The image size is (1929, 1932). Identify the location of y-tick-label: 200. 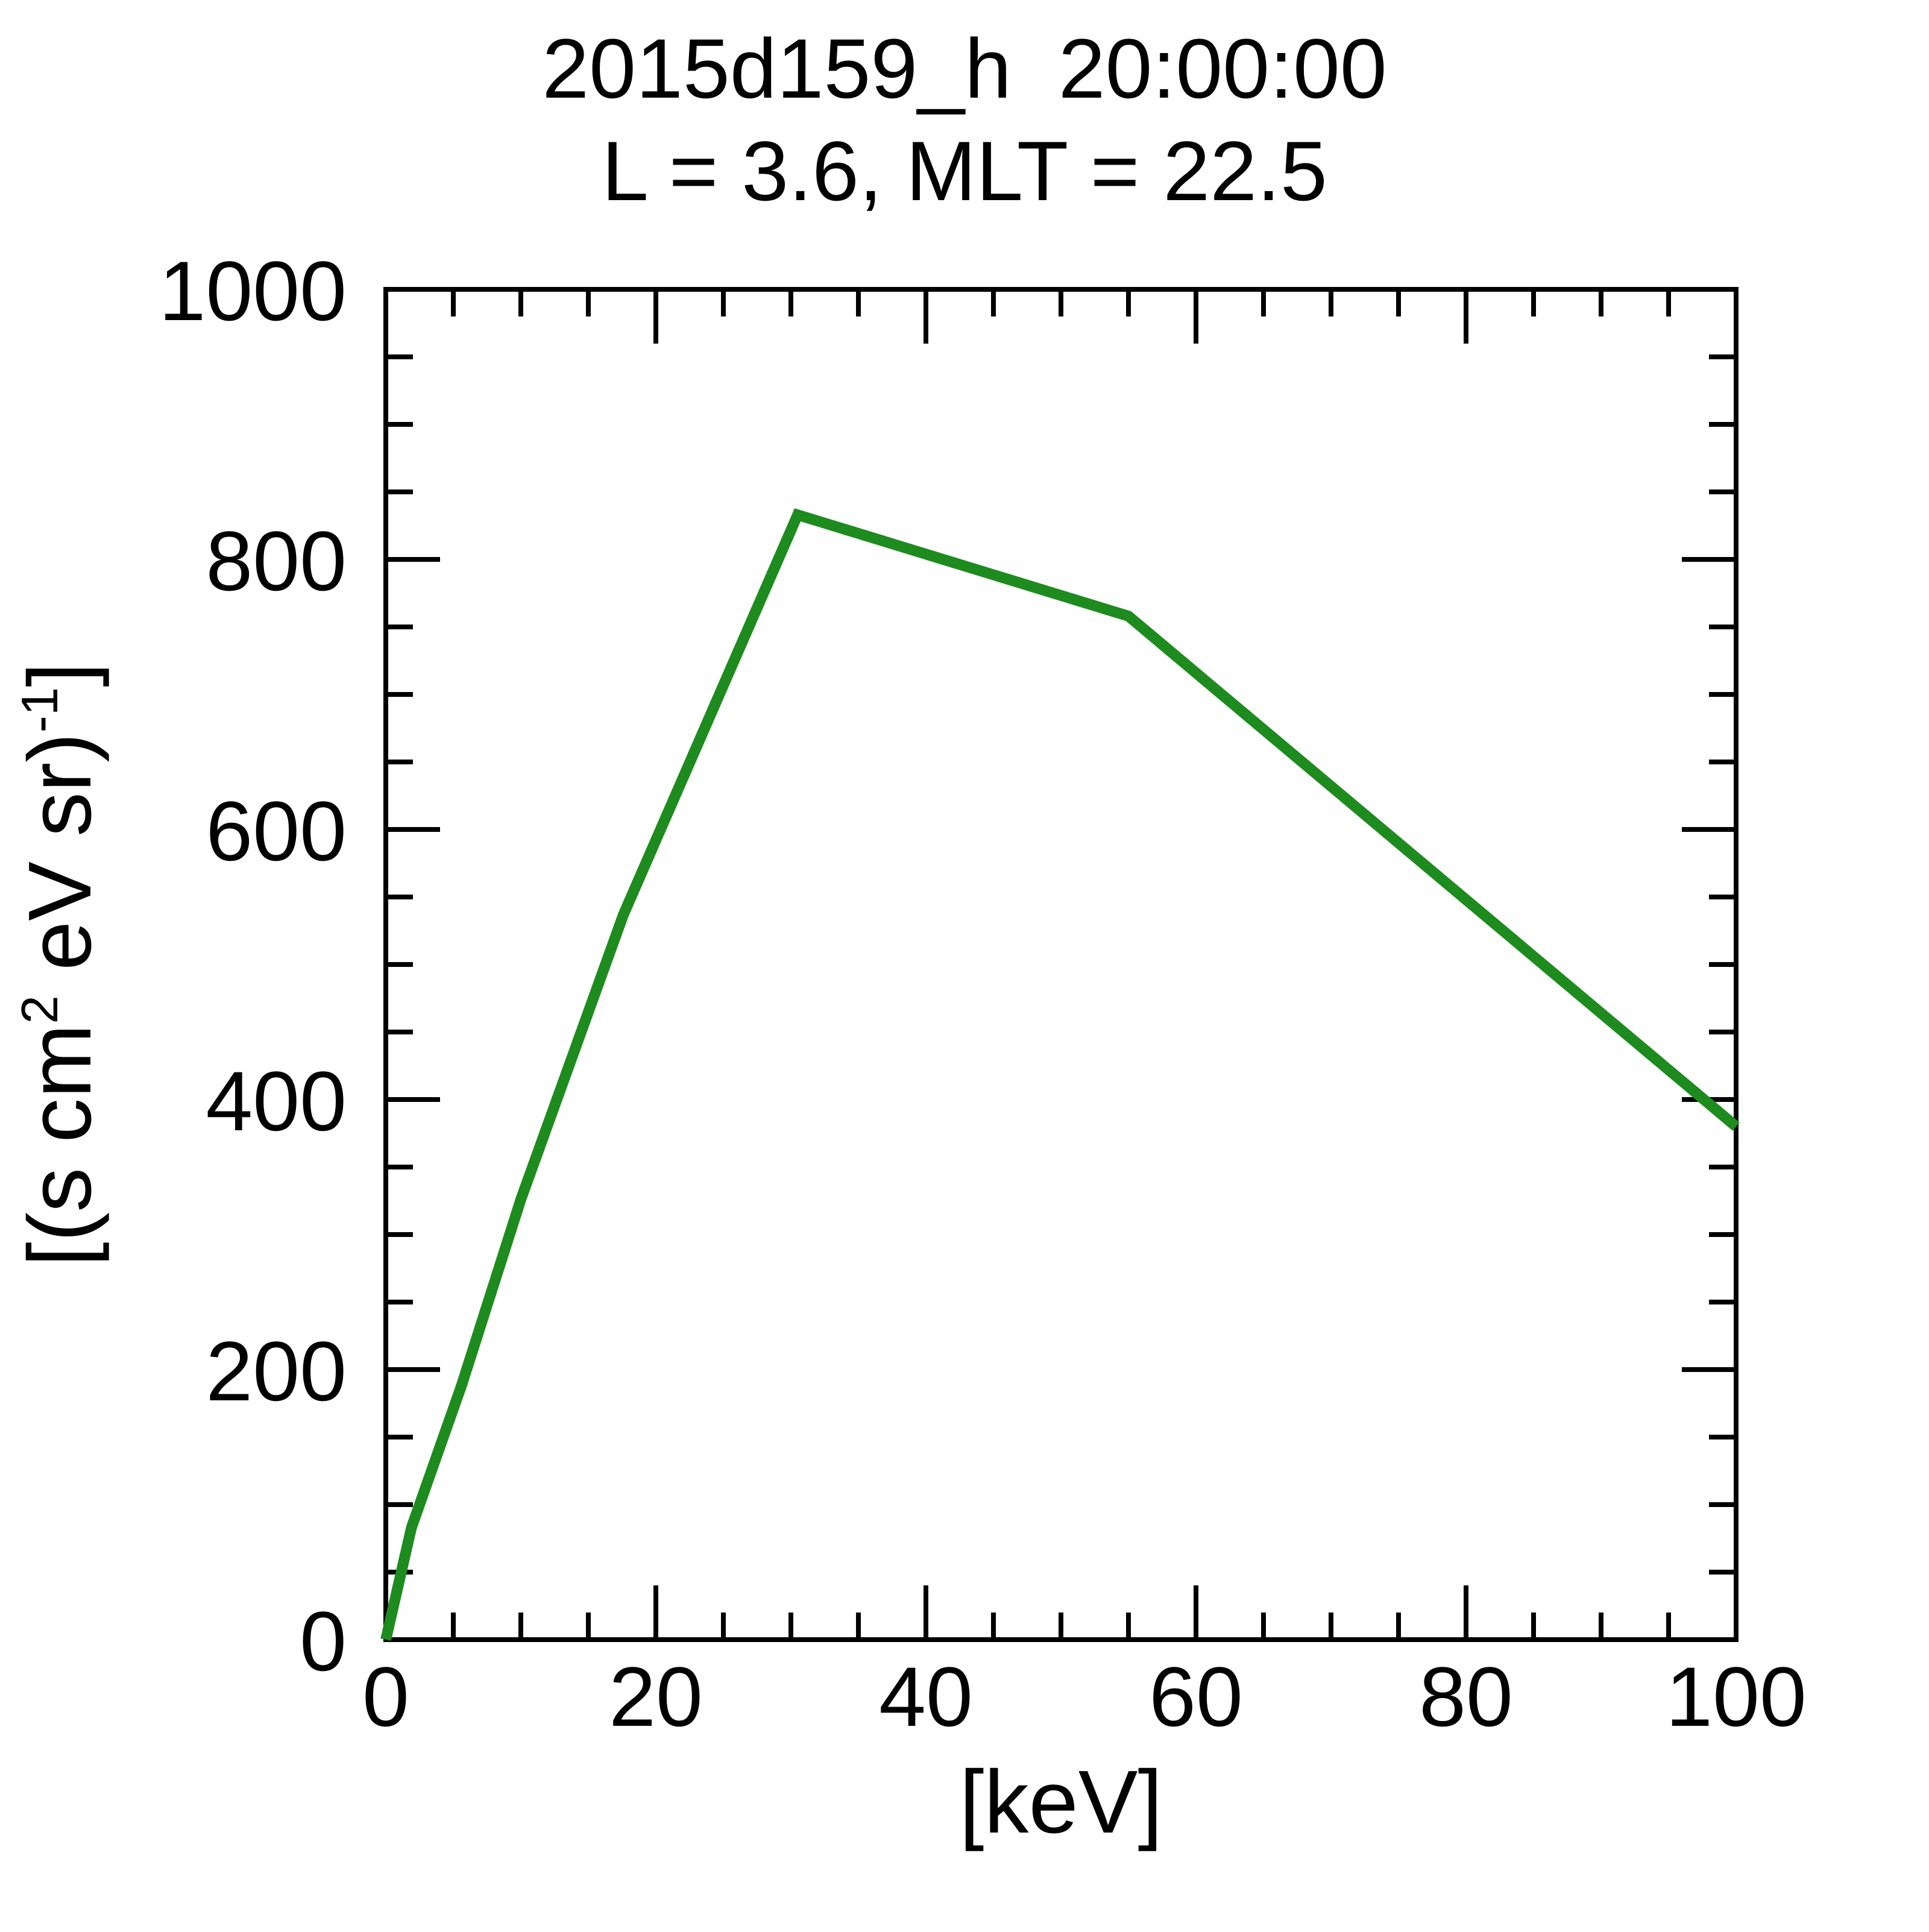
(276, 1371).